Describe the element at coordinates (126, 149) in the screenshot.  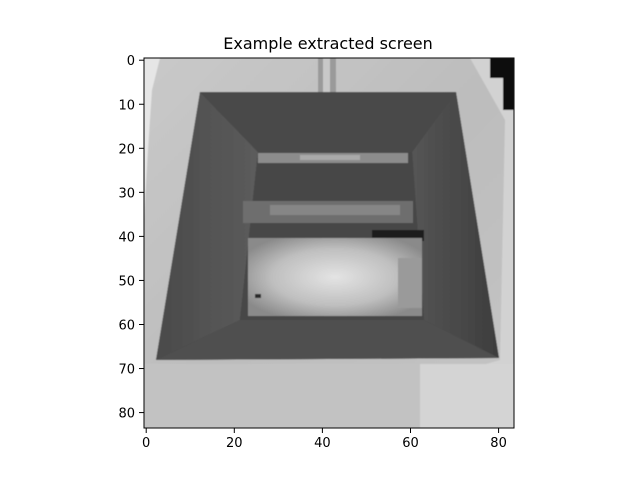
I see `y-tick-label: 20` at that location.